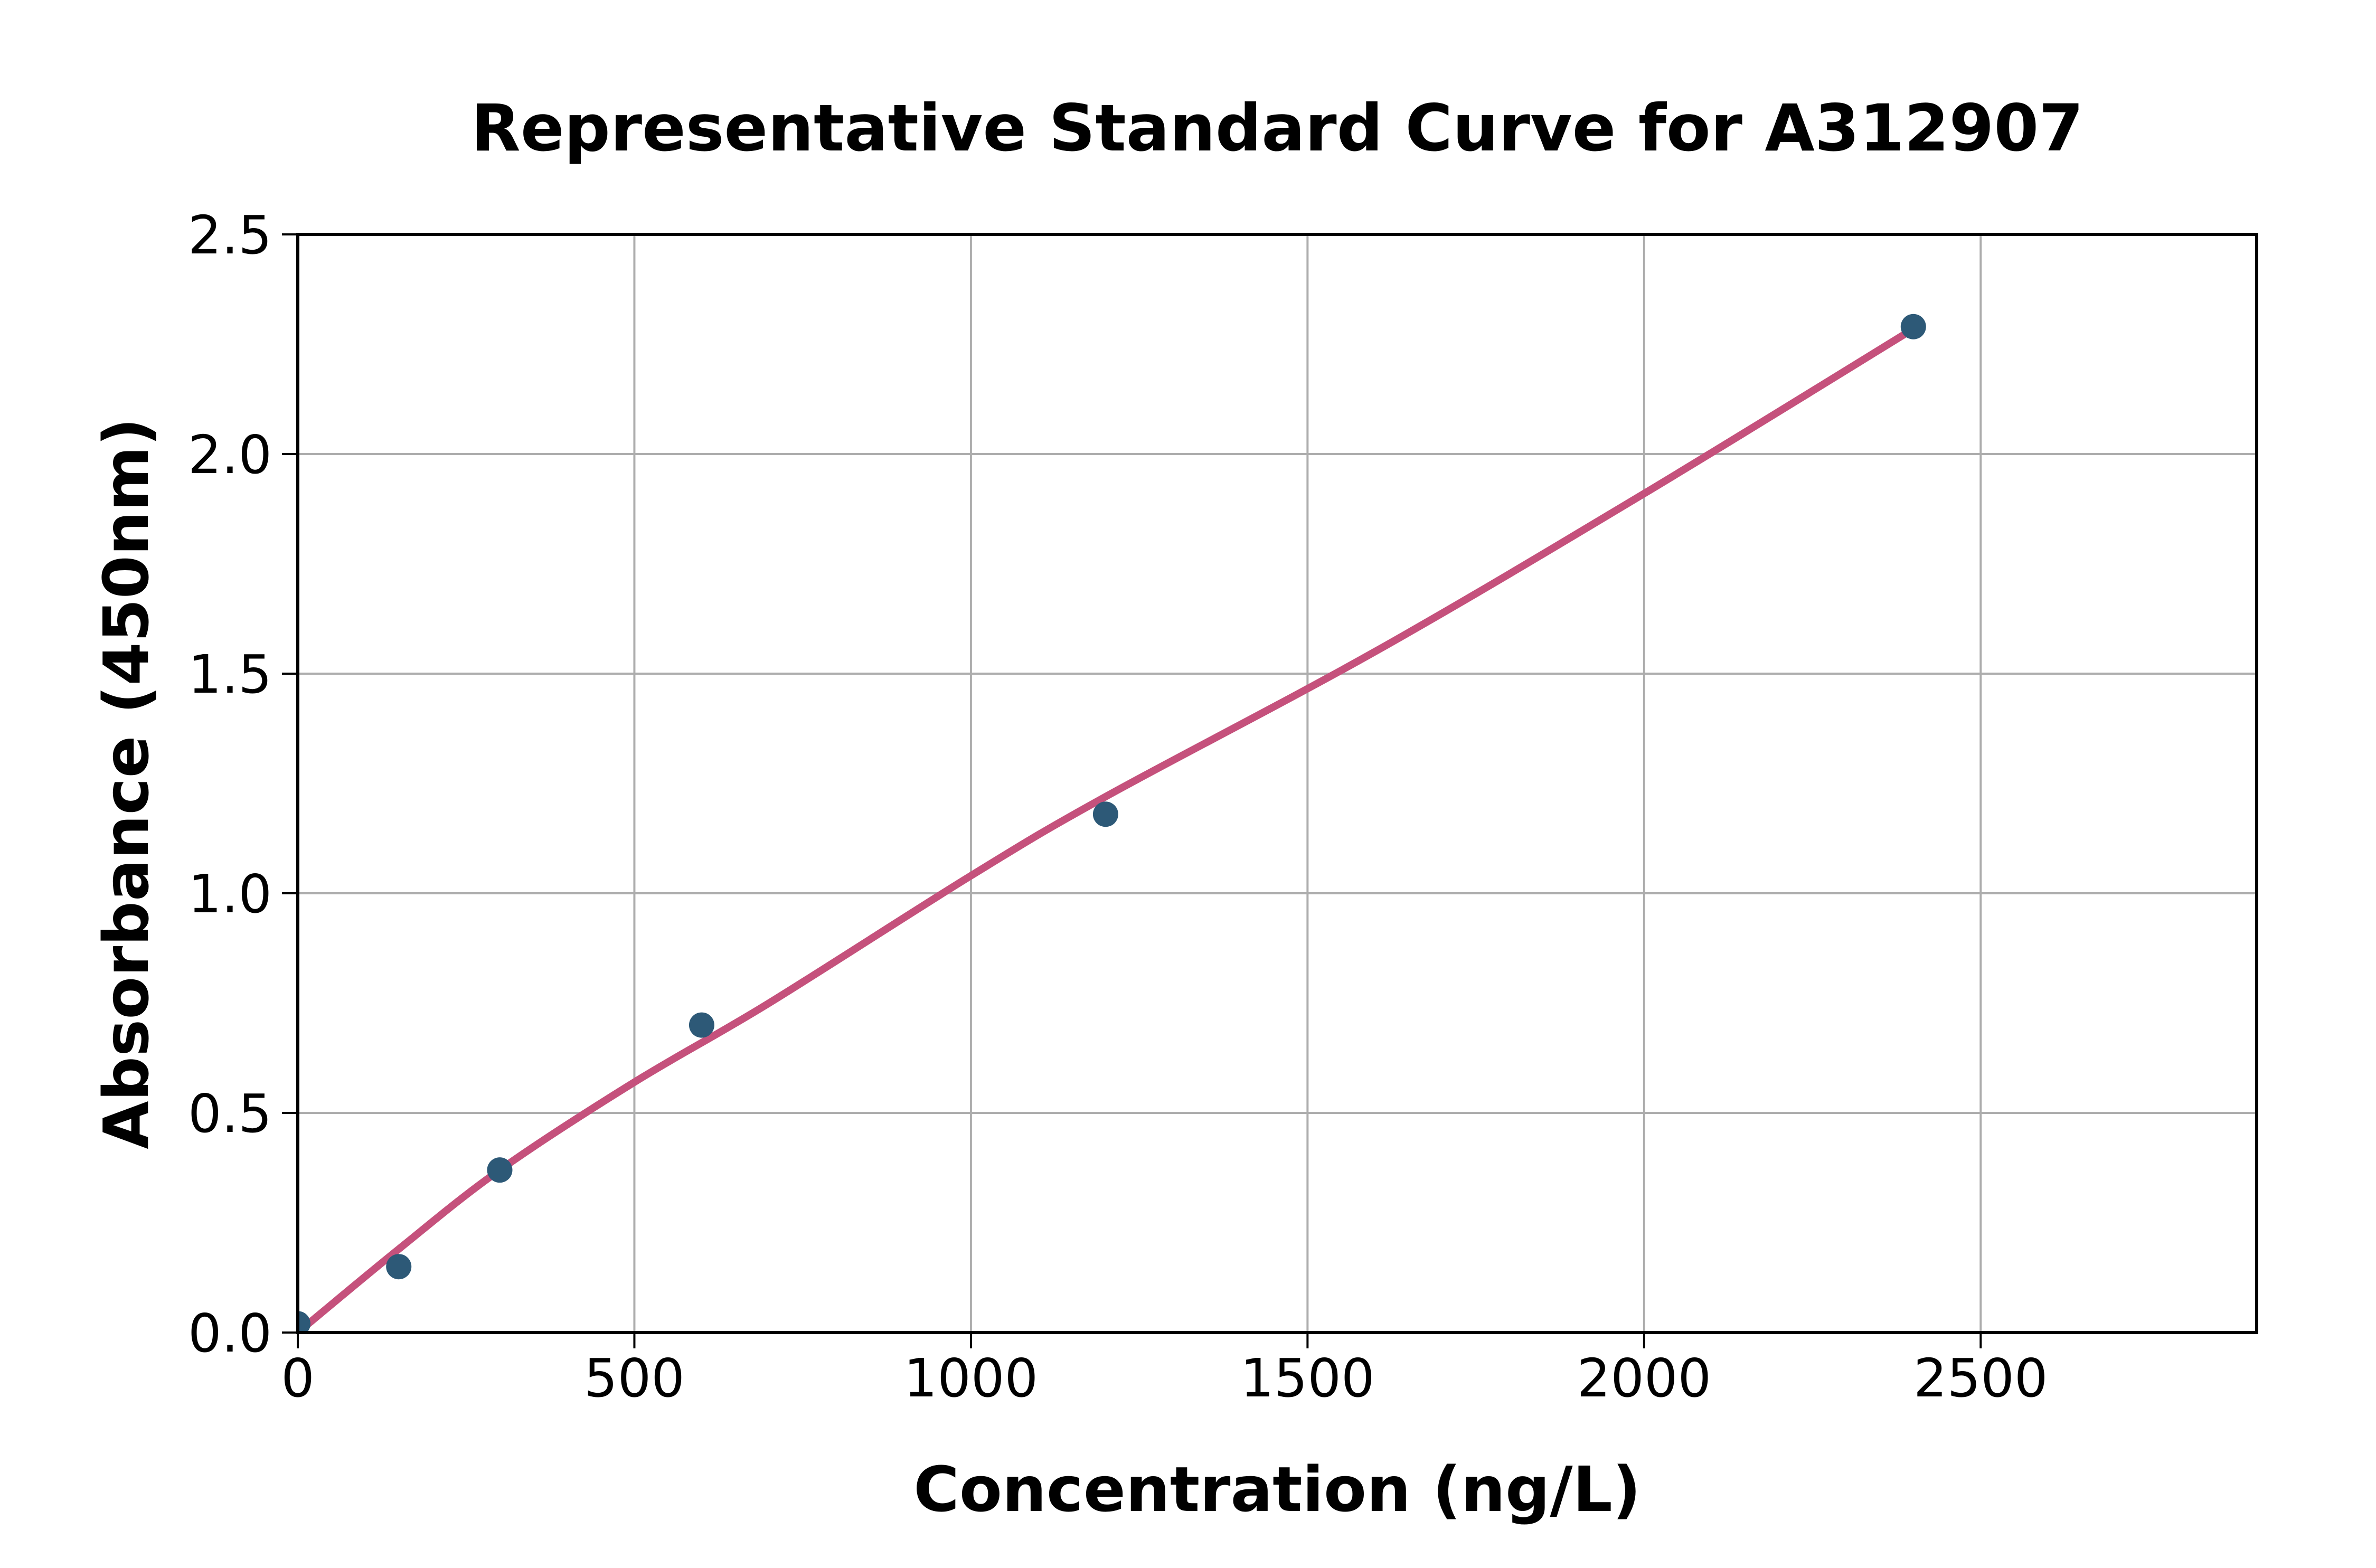 This screenshot has height=1568, width=2376. Describe the element at coordinates (230, 674) in the screenshot. I see `y-tick-label: 1.5` at that location.